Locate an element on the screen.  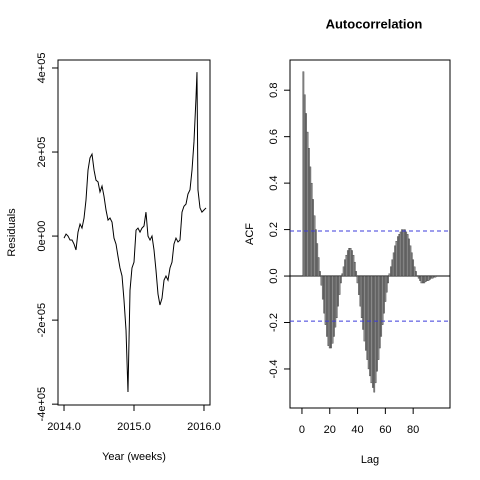
y-axis-label: ACF is located at coordinates (250, 234).